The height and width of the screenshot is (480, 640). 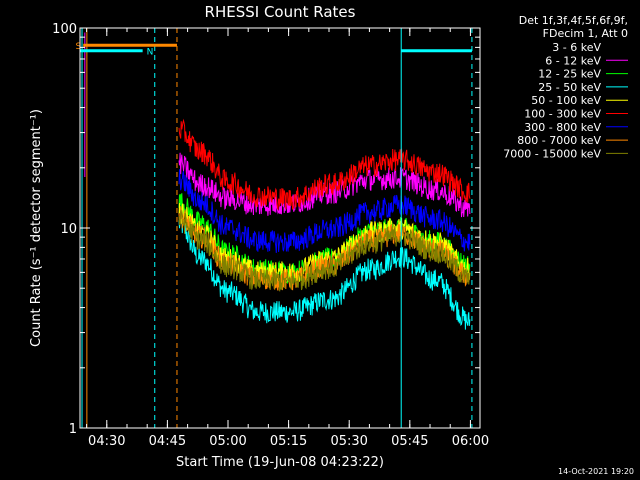 What do you see at coordinates (569, 74) in the screenshot?
I see `legend-label-2: 12 - 25 keV` at bounding box center [569, 74].